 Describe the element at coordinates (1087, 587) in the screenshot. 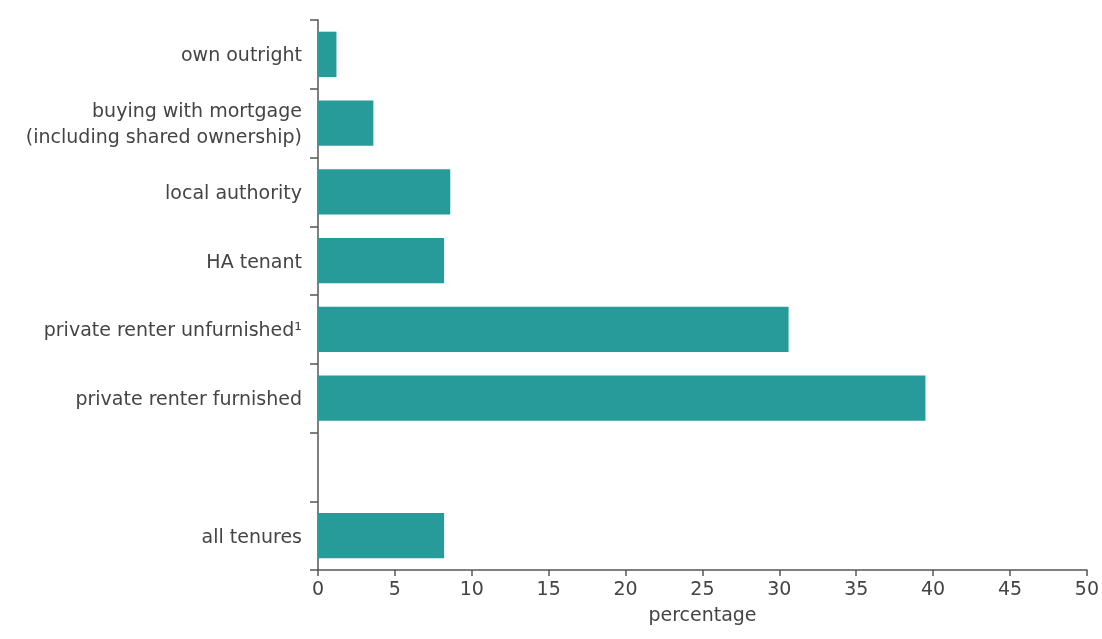

I see `x-tick-label: 50` at that location.